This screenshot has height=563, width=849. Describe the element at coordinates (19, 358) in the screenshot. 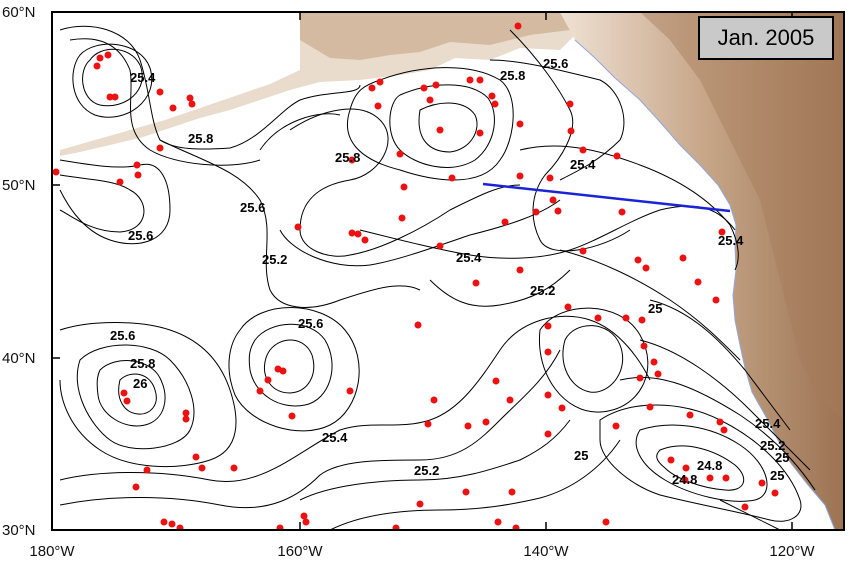

I see `lat-tick-label: 40°N` at that location.